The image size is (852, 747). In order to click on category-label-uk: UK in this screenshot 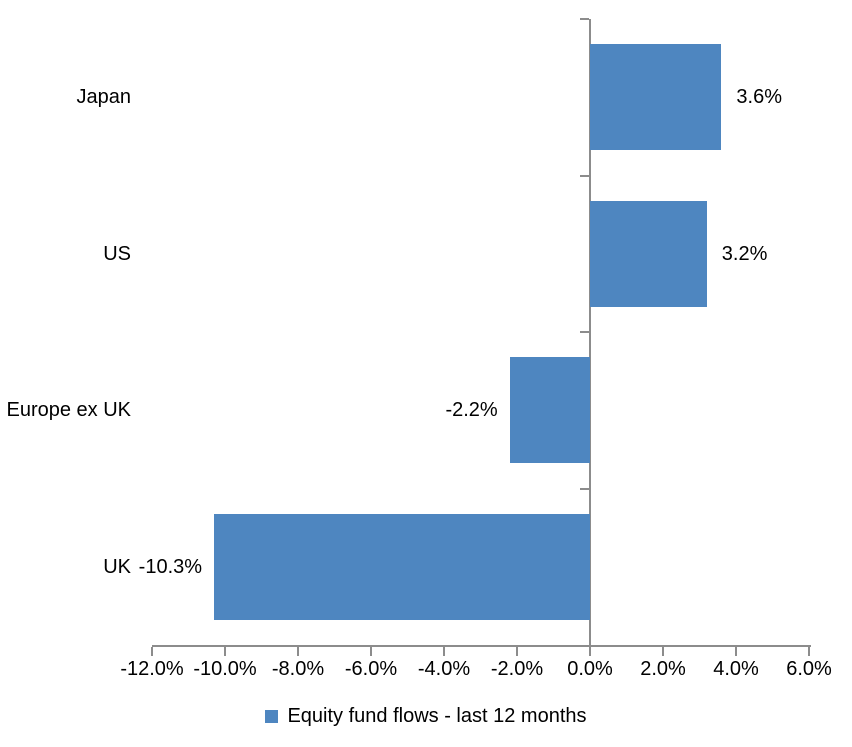, I will do `click(117, 566)`.